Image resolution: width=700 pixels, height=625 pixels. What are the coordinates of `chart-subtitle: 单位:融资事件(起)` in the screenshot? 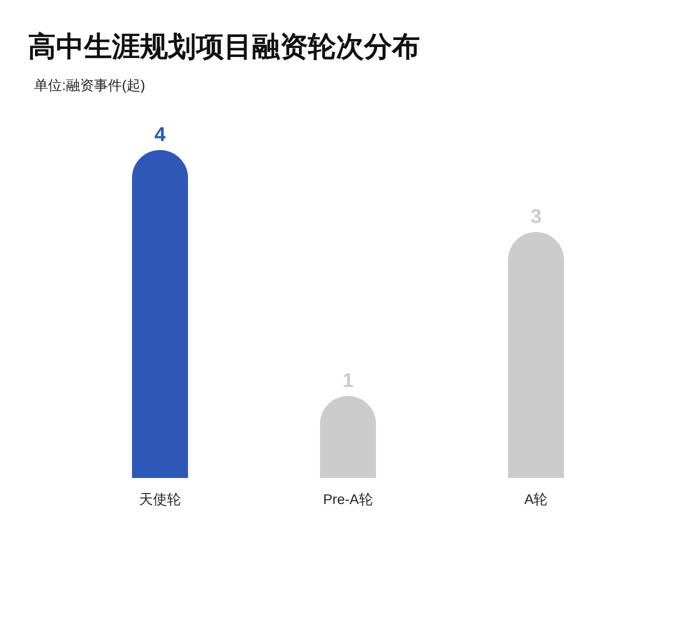 It's located at (90, 85).